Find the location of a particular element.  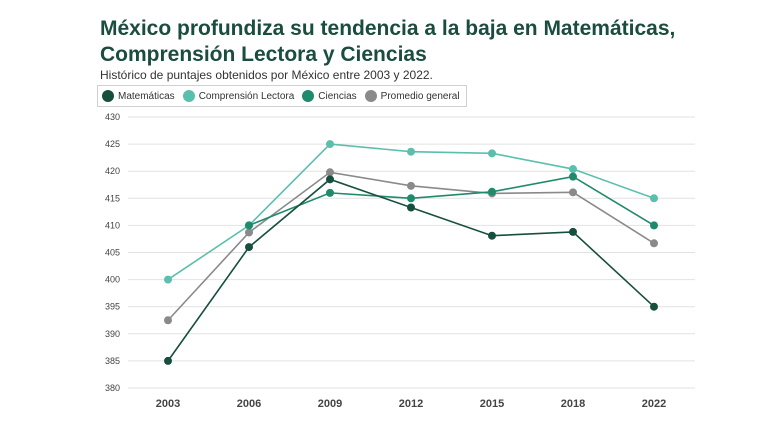

data-point-promedio-general-2012 is located at coordinates (411, 185).